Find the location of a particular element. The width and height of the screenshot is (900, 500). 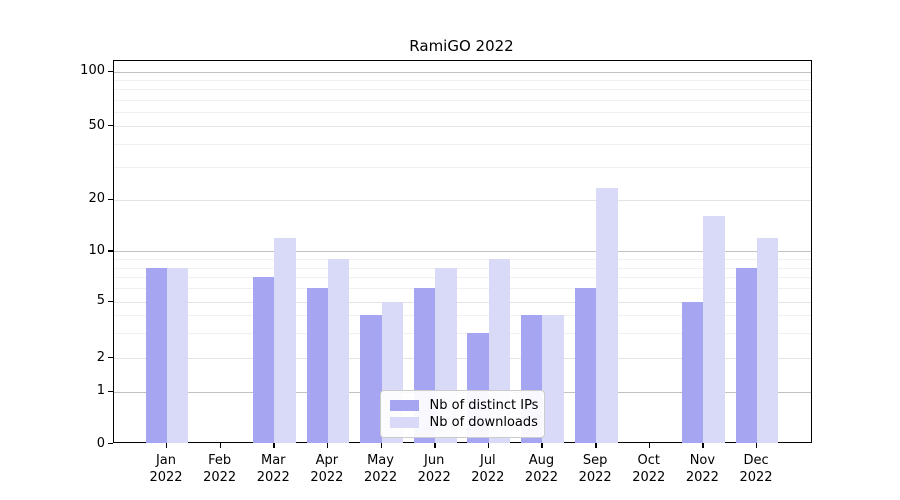

x-tick-label: Aug 2022 is located at coordinates (541, 469).